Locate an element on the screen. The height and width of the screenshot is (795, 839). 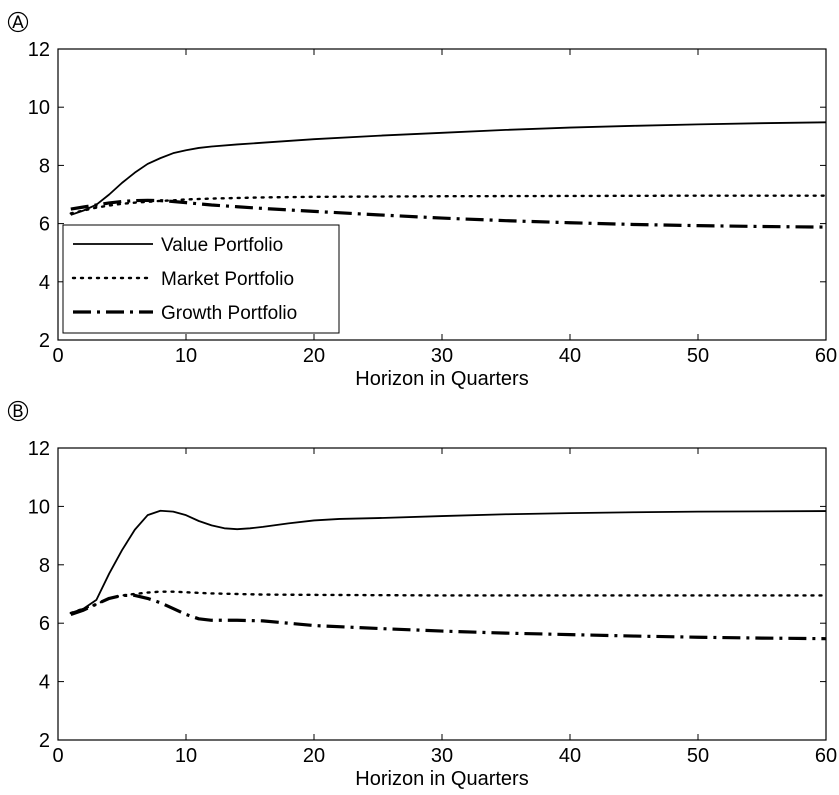
panel-label-text: B is located at coordinates (18, 412).